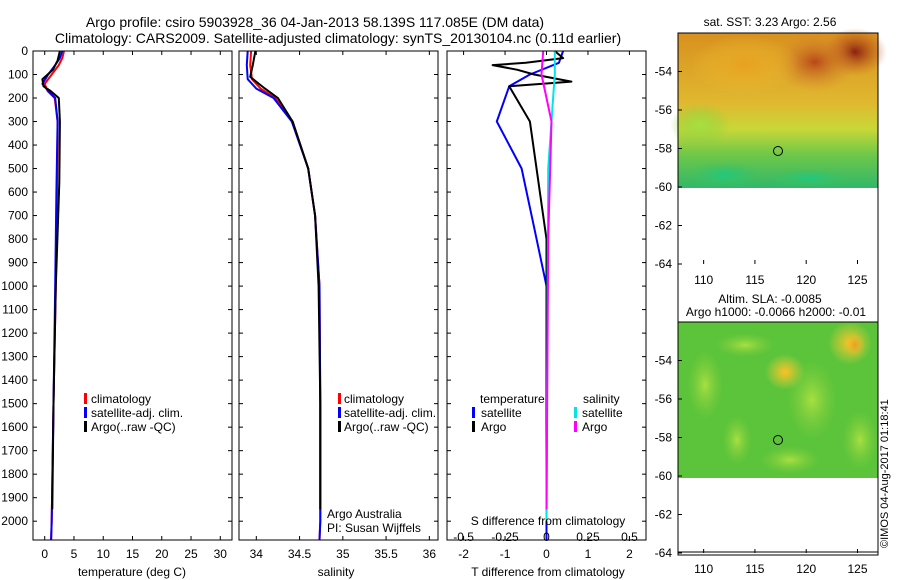  What do you see at coordinates (494, 427) in the screenshot?
I see `legend-label-t-argo: Argo` at bounding box center [494, 427].